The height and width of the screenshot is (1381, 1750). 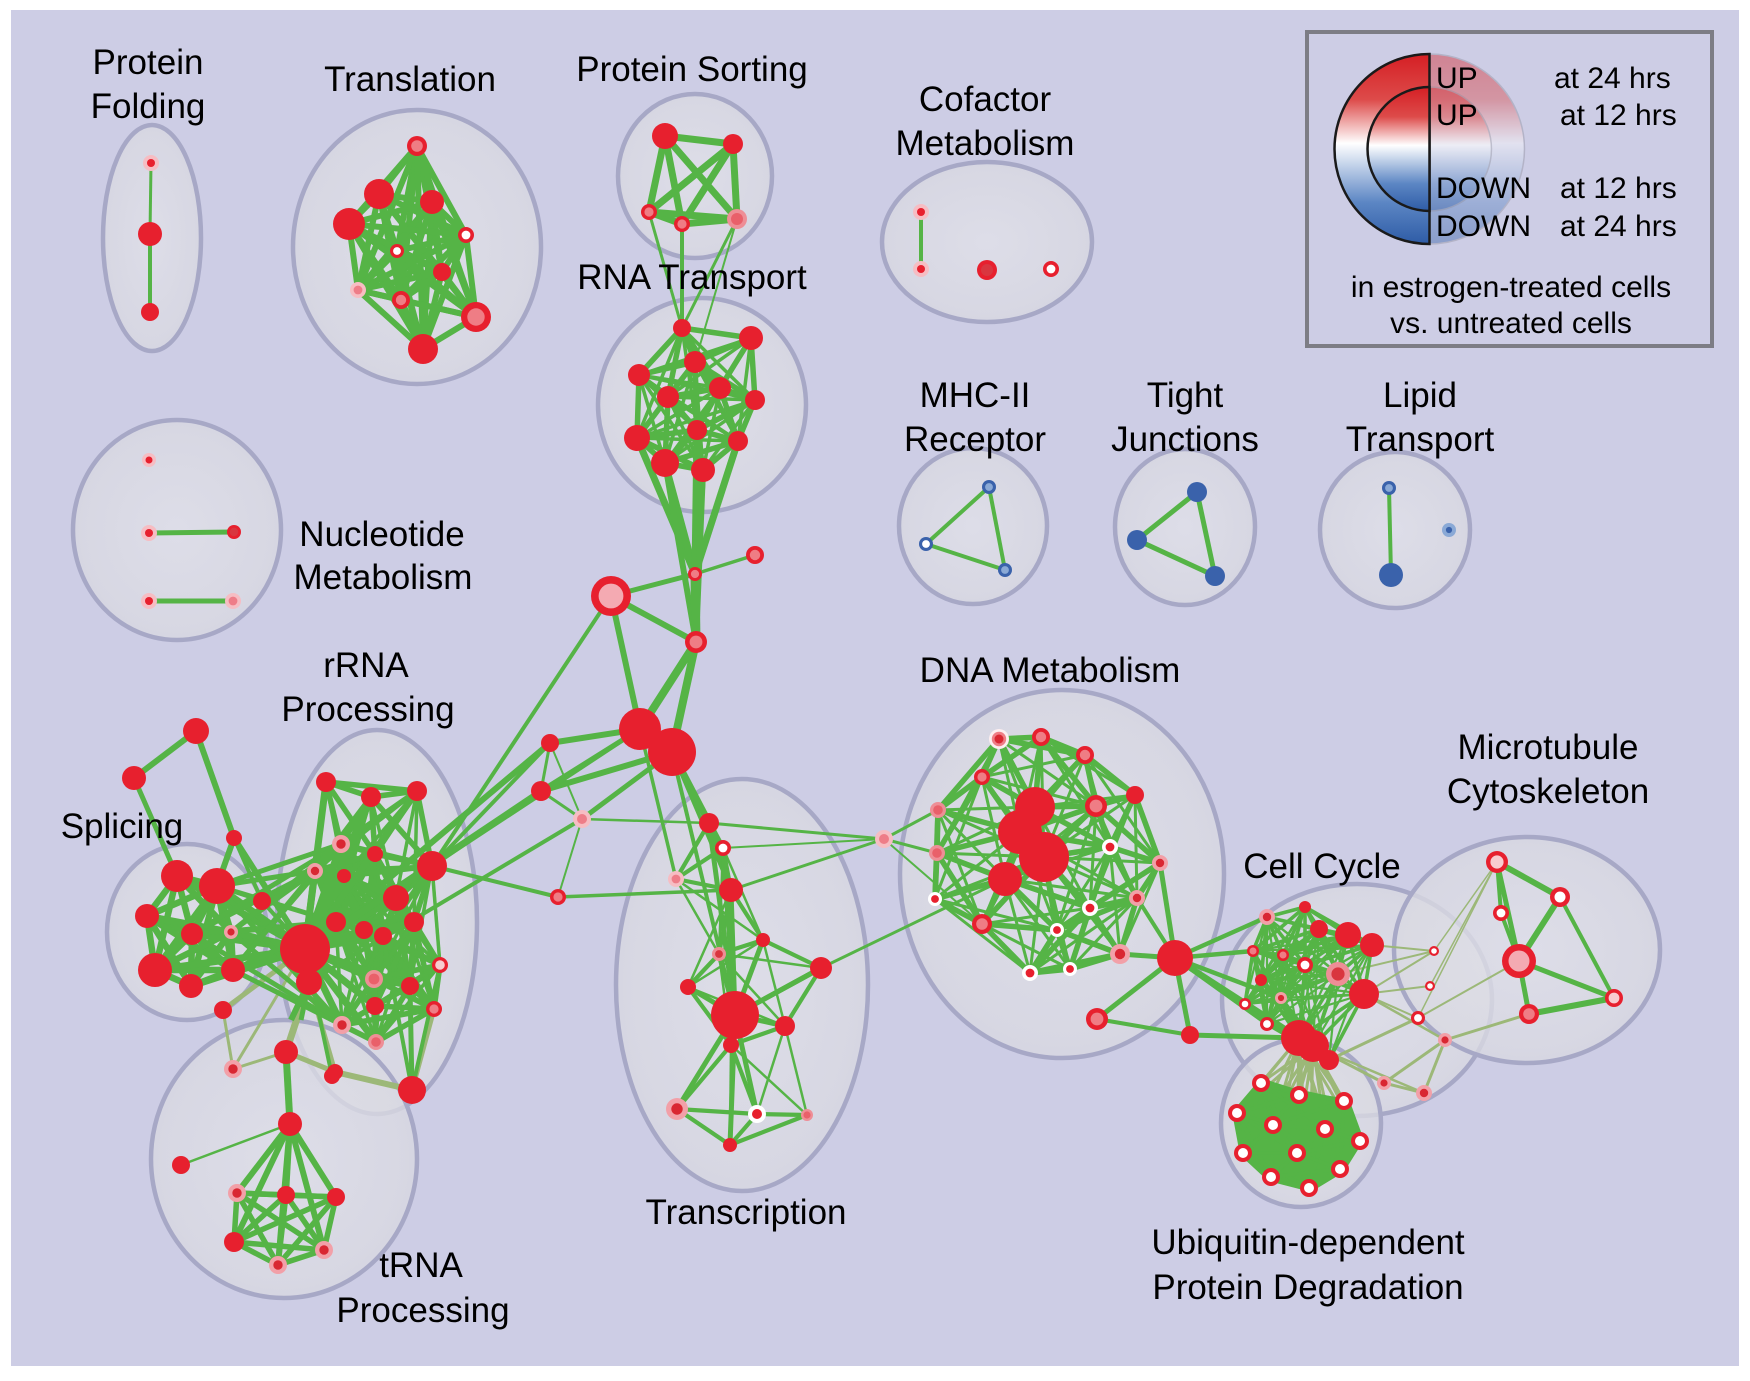 What do you see at coordinates (381, 534) in the screenshot?
I see `svg-text: Nucleotide` at bounding box center [381, 534].